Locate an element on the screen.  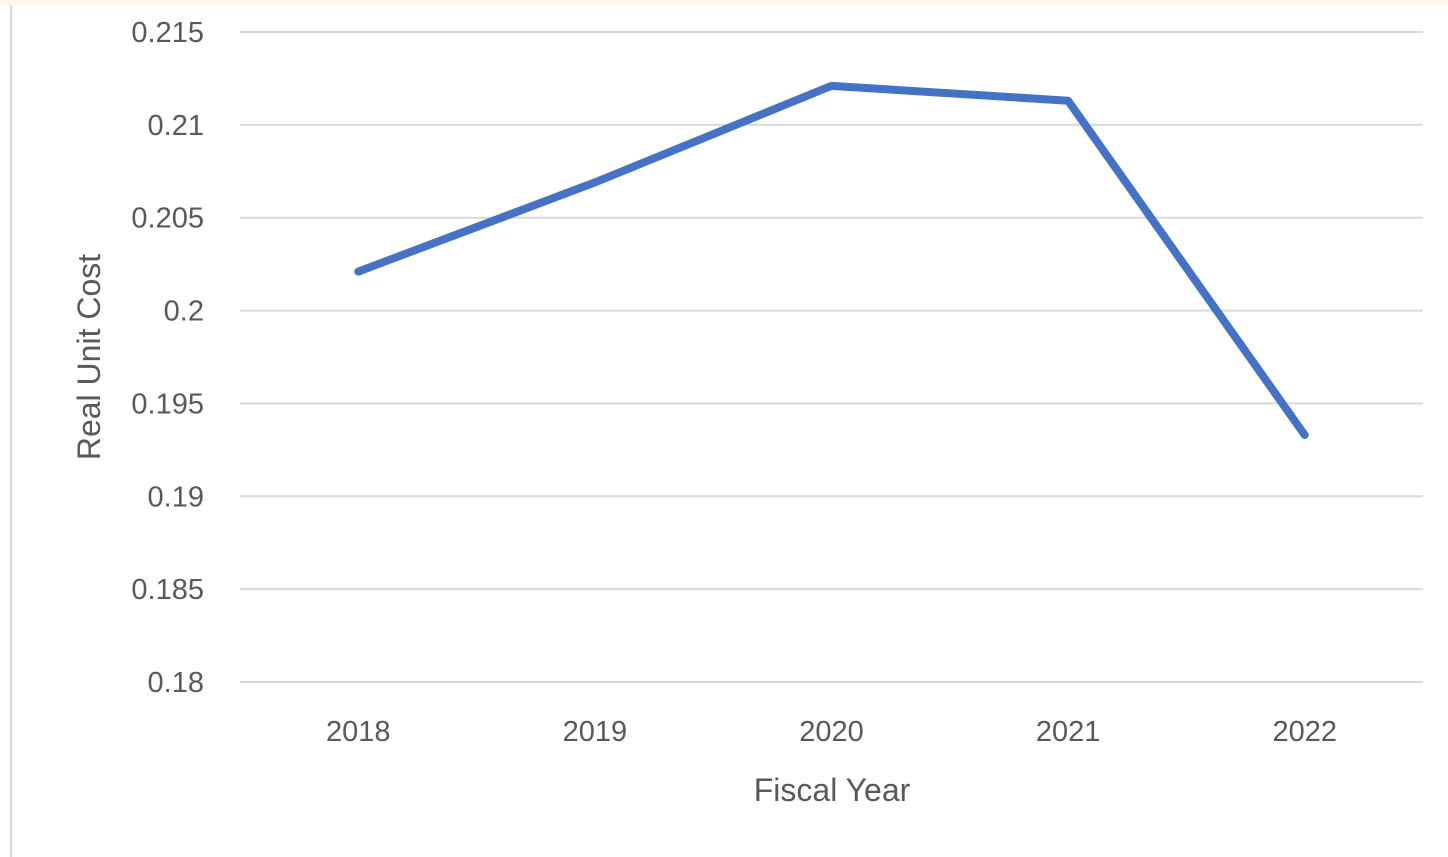
x-axis-ticks: 2018 2019 2020 2021 2022 is located at coordinates (831, 732).